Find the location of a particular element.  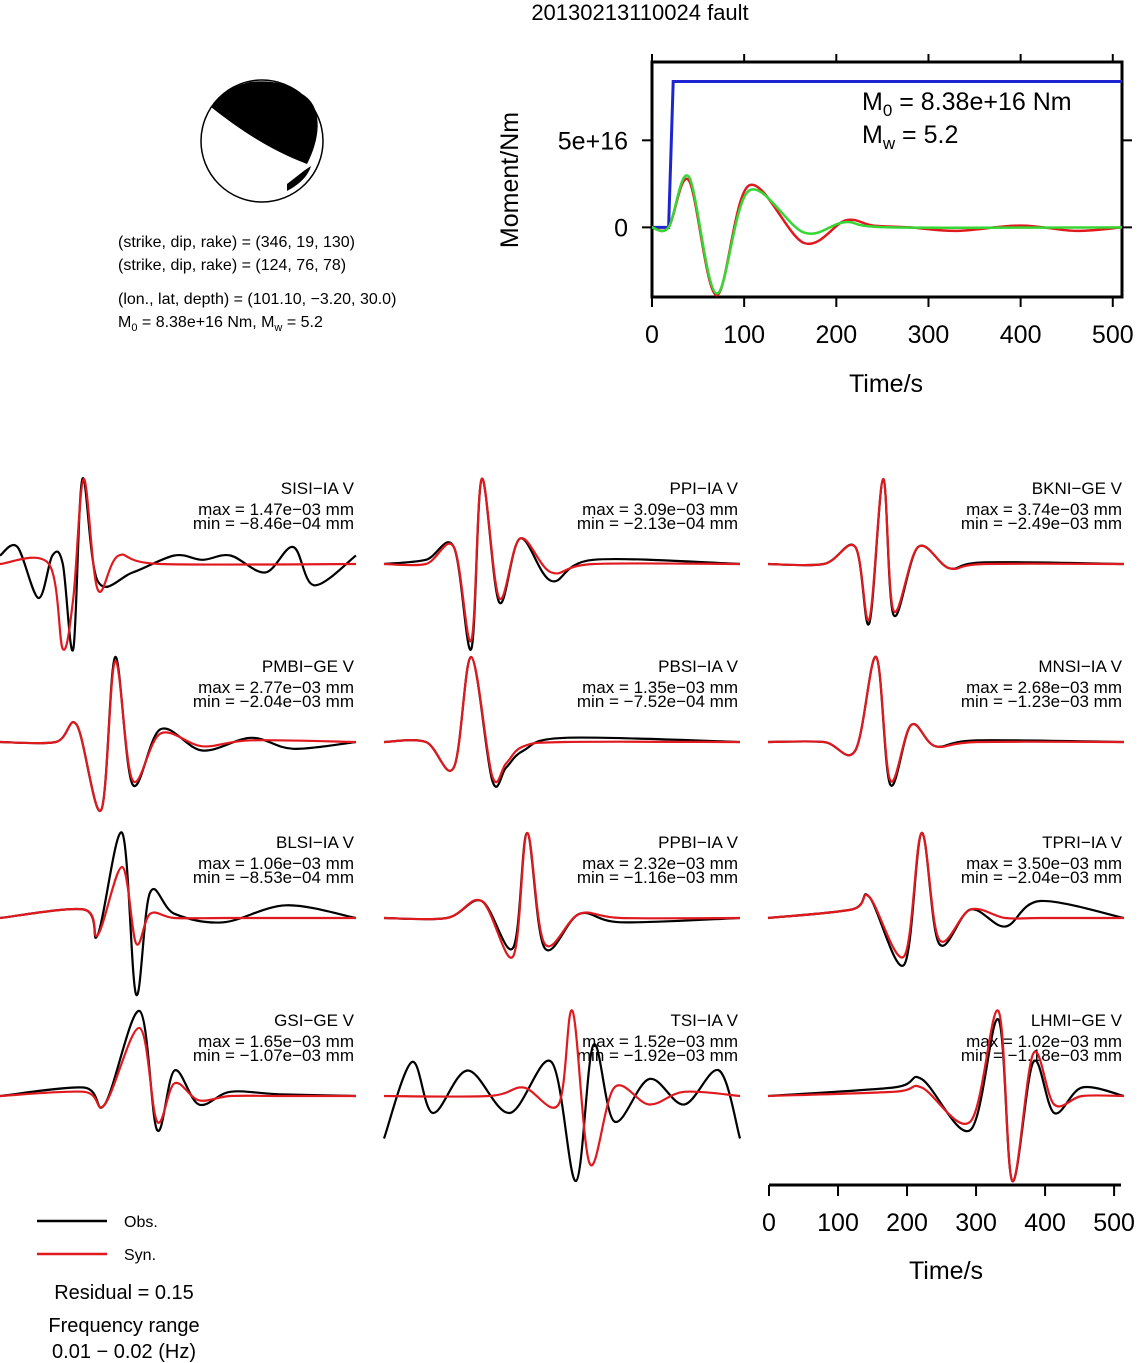

waveform-axis-tick-label: 100 is located at coordinates (838, 1223).